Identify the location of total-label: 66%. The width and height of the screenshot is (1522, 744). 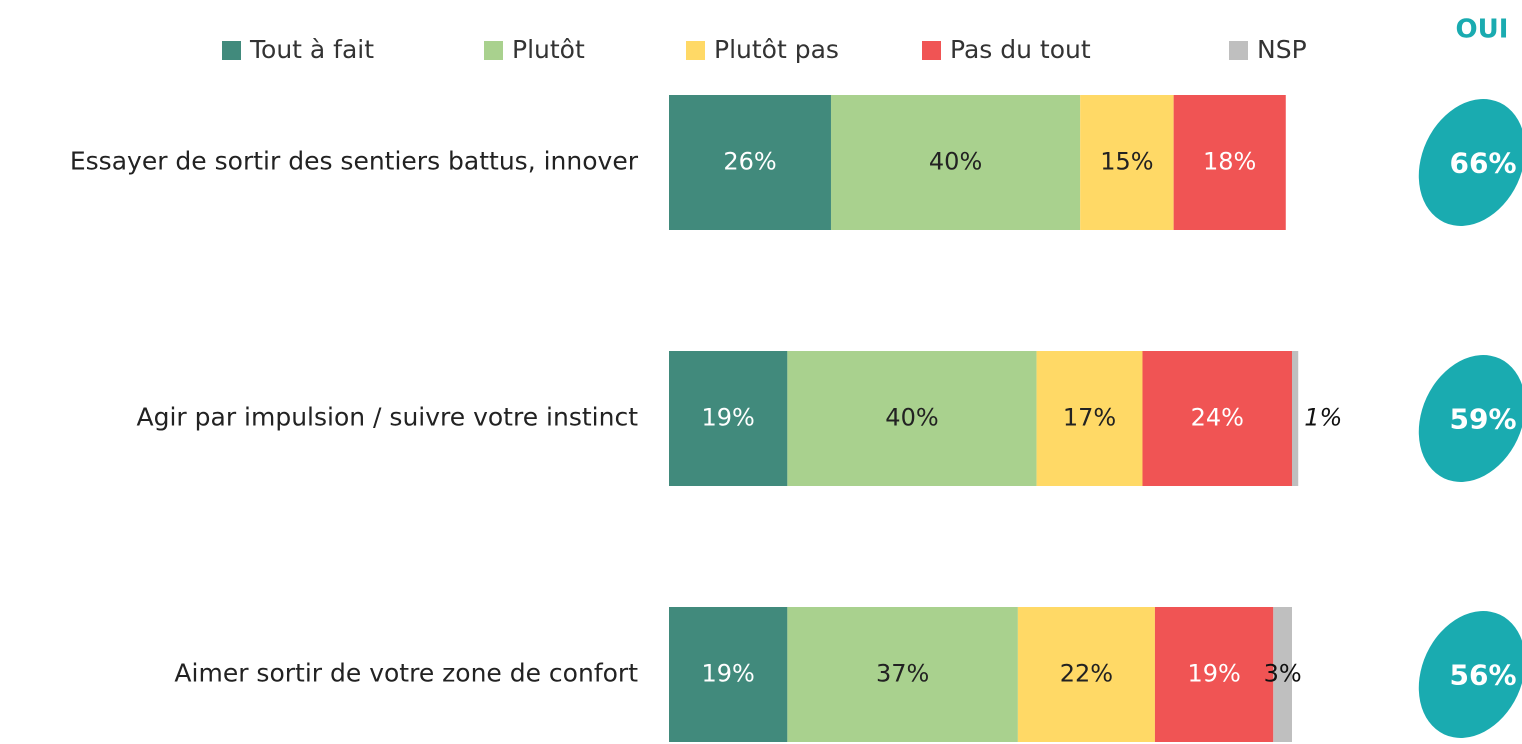
(1482, 163).